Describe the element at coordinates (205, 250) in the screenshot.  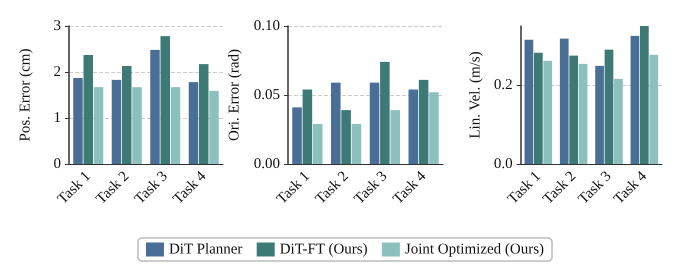
I see `legend-label: DiT Planner` at that location.